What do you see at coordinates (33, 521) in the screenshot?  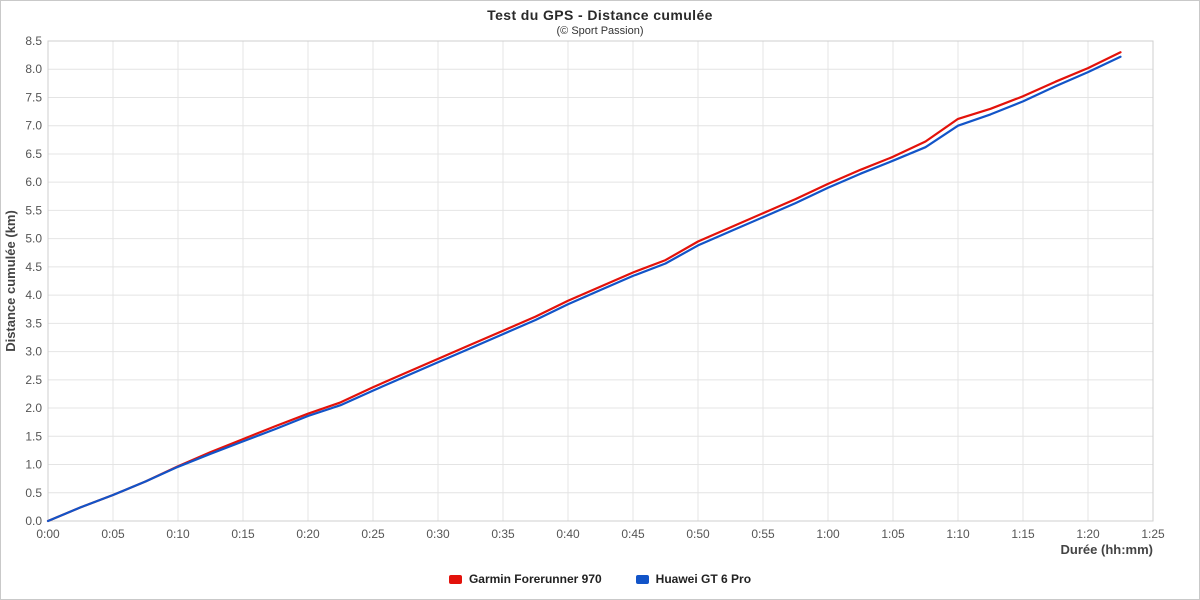 I see `y-tick-label: 0.0` at bounding box center [33, 521].